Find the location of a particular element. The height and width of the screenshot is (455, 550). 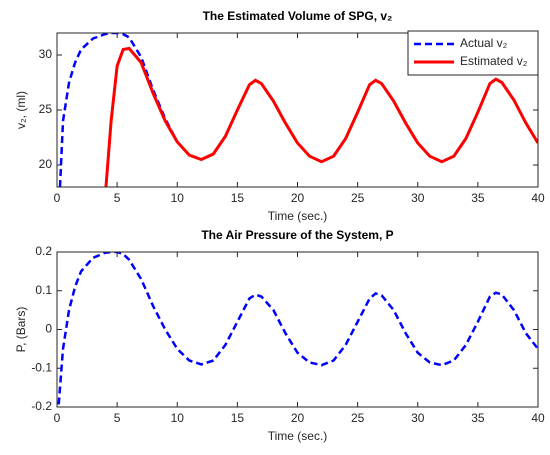

legend-label: Estimated v₂ is located at coordinates (494, 61).